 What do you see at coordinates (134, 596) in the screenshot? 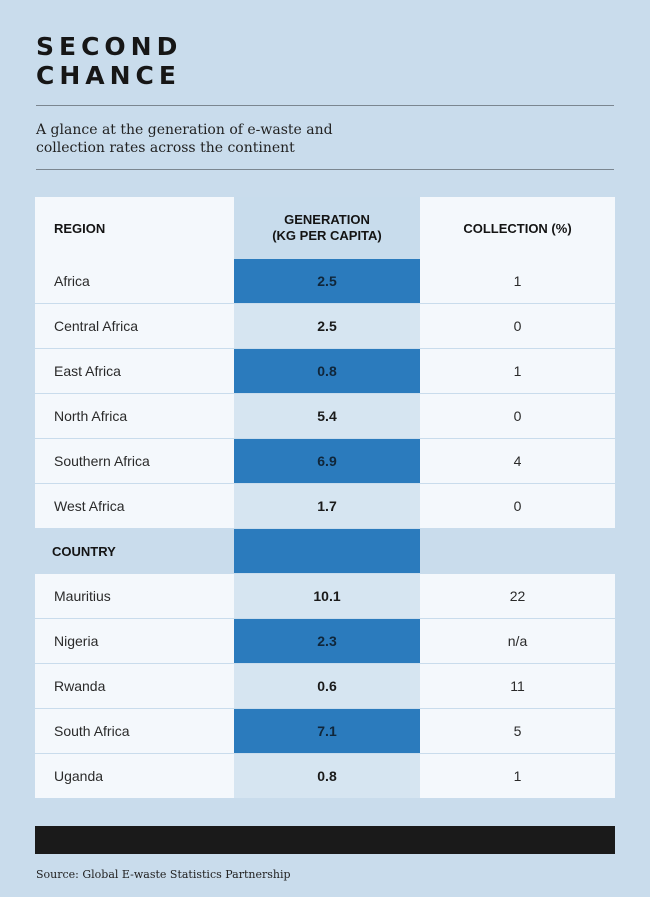
I see `row-name: Mauritius` at bounding box center [134, 596].